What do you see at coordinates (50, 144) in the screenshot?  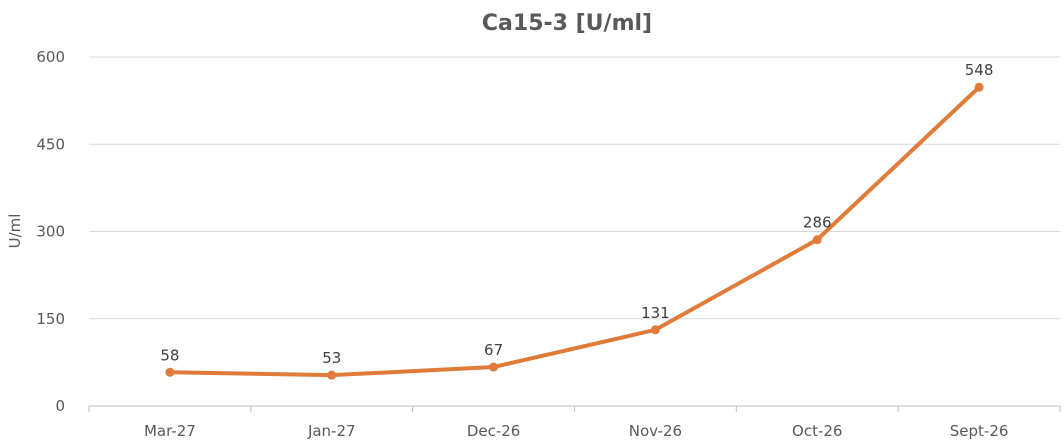 I see `y-tick-label: 450` at bounding box center [50, 144].